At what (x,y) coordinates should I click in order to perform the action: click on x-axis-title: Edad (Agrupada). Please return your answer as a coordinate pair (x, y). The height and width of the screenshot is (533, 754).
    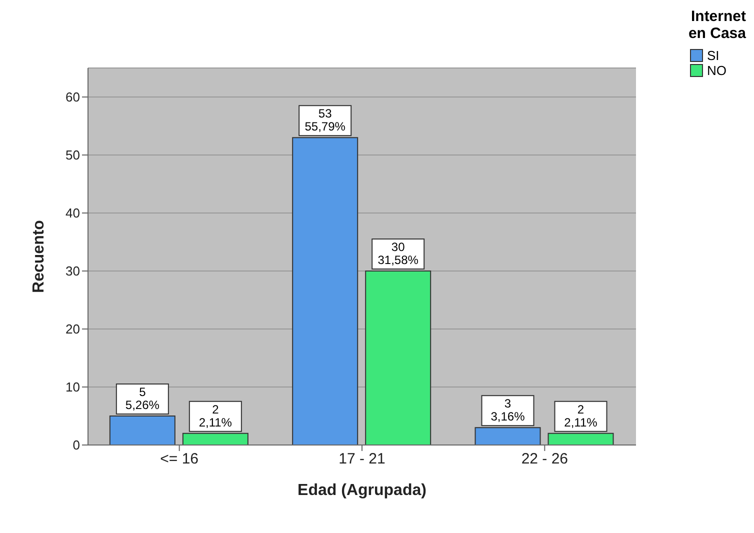
    Looking at the image, I should click on (362, 490).